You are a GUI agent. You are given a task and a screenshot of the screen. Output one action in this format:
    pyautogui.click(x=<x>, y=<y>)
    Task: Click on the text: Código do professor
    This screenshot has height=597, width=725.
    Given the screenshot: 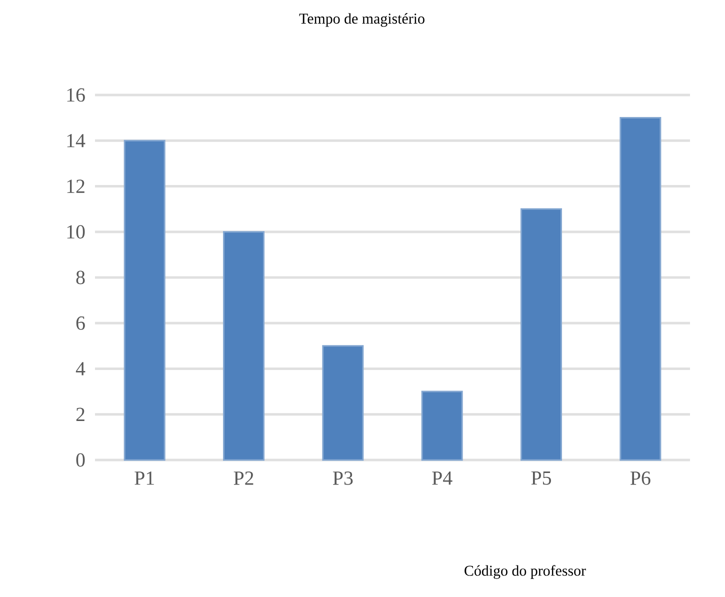 What is the action you would take?
    pyautogui.click(x=525, y=572)
    